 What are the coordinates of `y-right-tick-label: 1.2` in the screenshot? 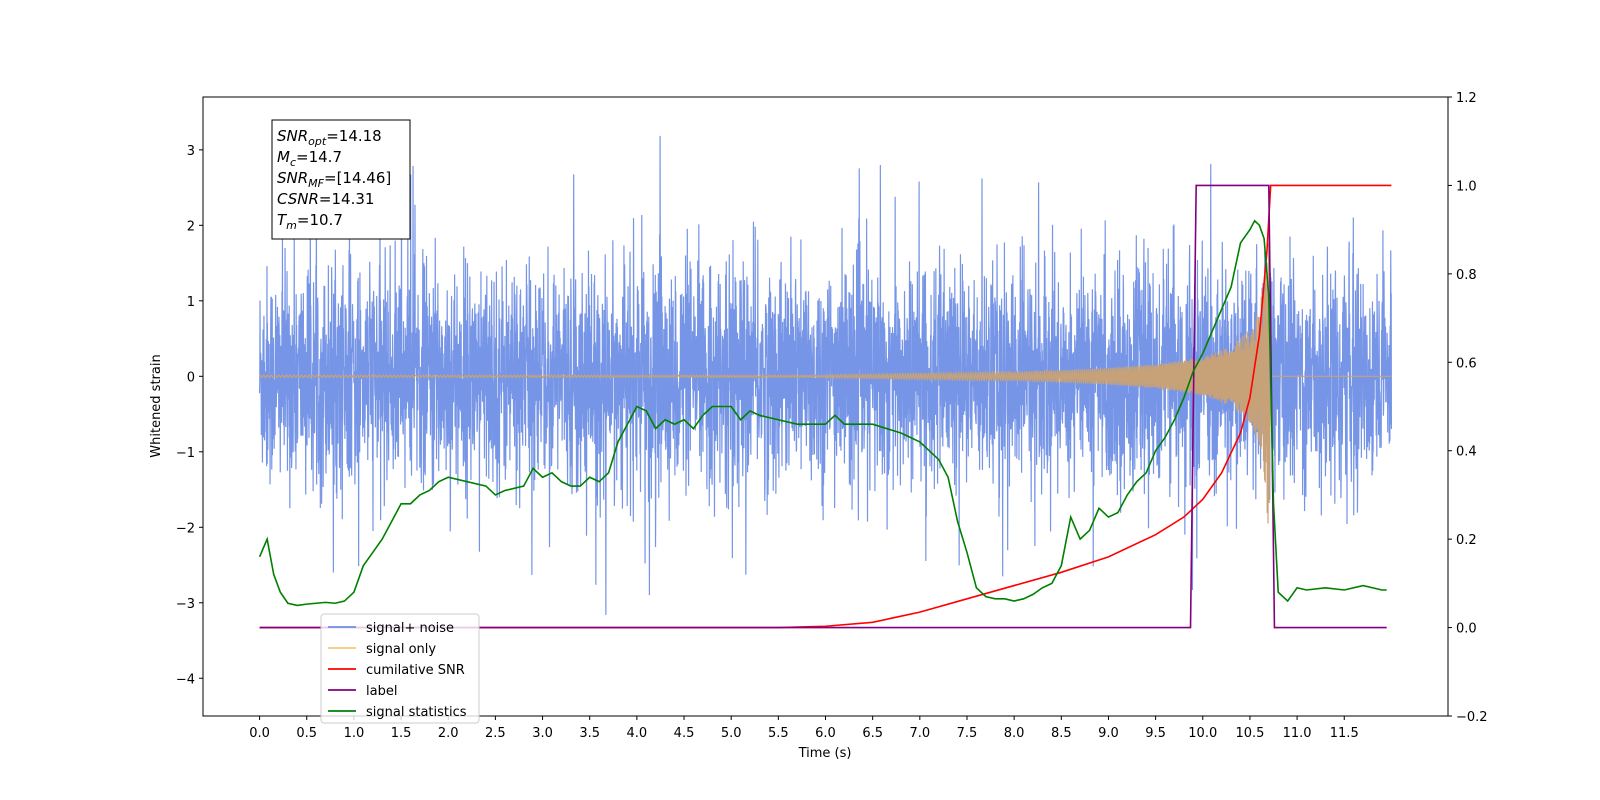 It's located at (1466, 98).